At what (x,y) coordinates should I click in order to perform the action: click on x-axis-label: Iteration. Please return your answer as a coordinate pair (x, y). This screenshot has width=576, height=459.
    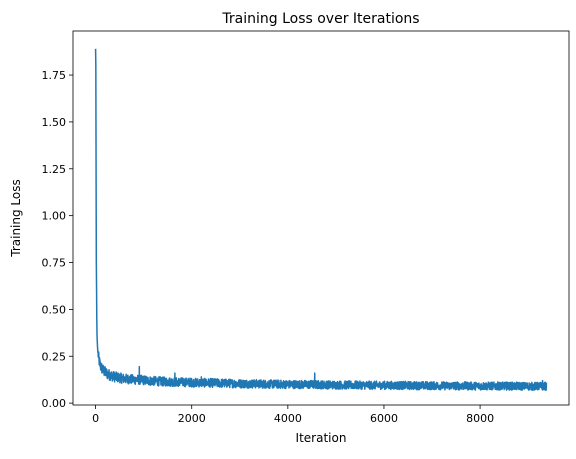
    Looking at the image, I should click on (321, 438).